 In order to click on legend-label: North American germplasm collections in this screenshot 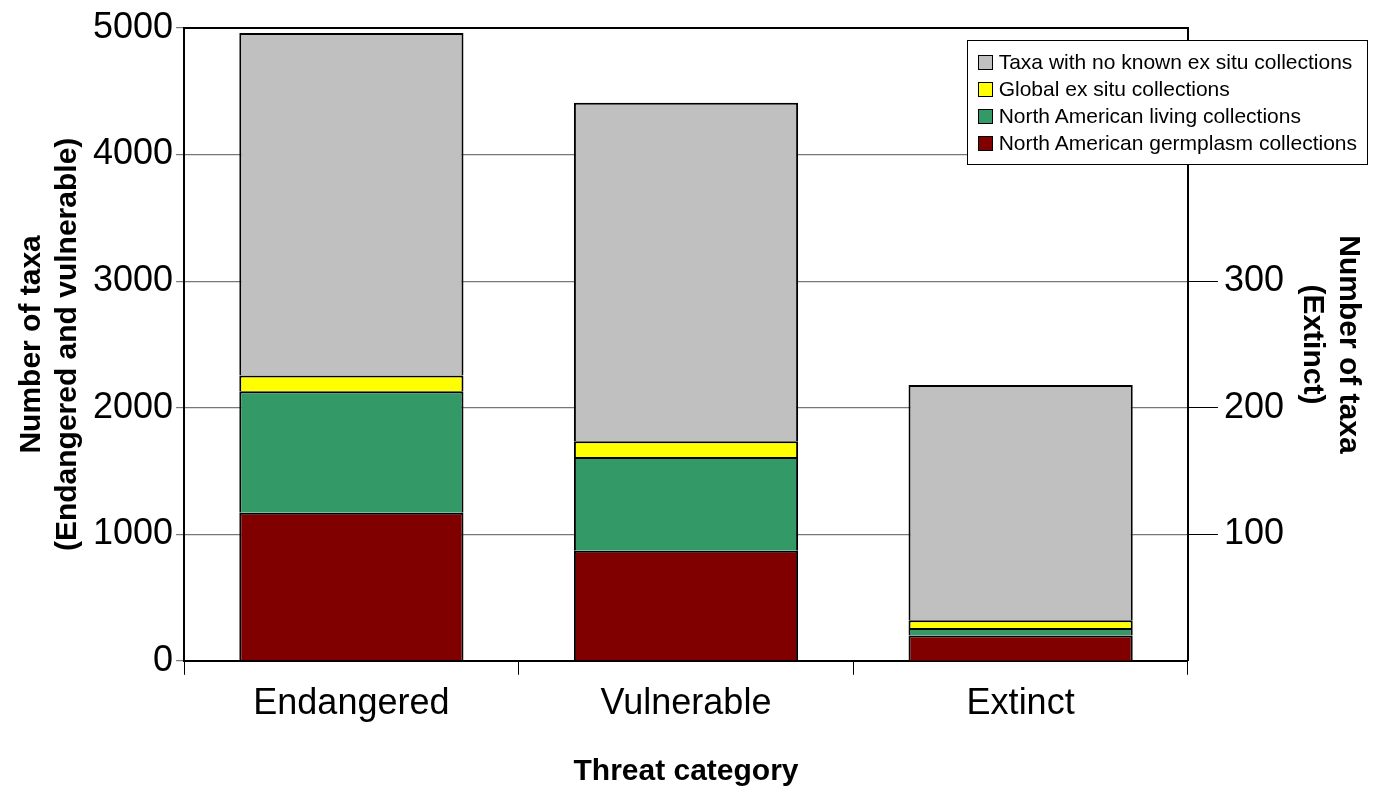, I will do `click(1177, 143)`.